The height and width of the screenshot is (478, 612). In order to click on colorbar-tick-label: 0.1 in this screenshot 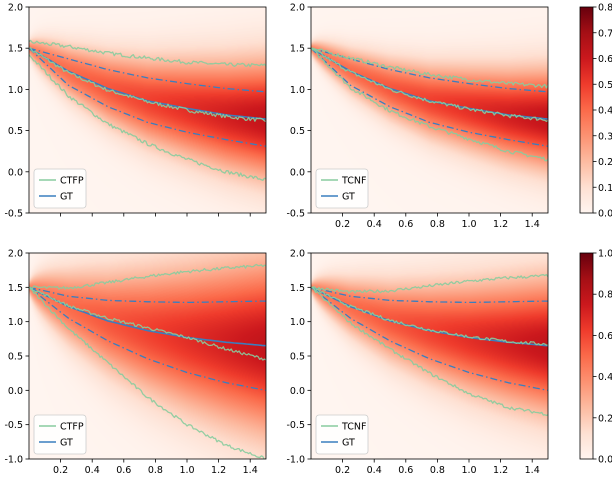, I will do `click(605, 188)`.